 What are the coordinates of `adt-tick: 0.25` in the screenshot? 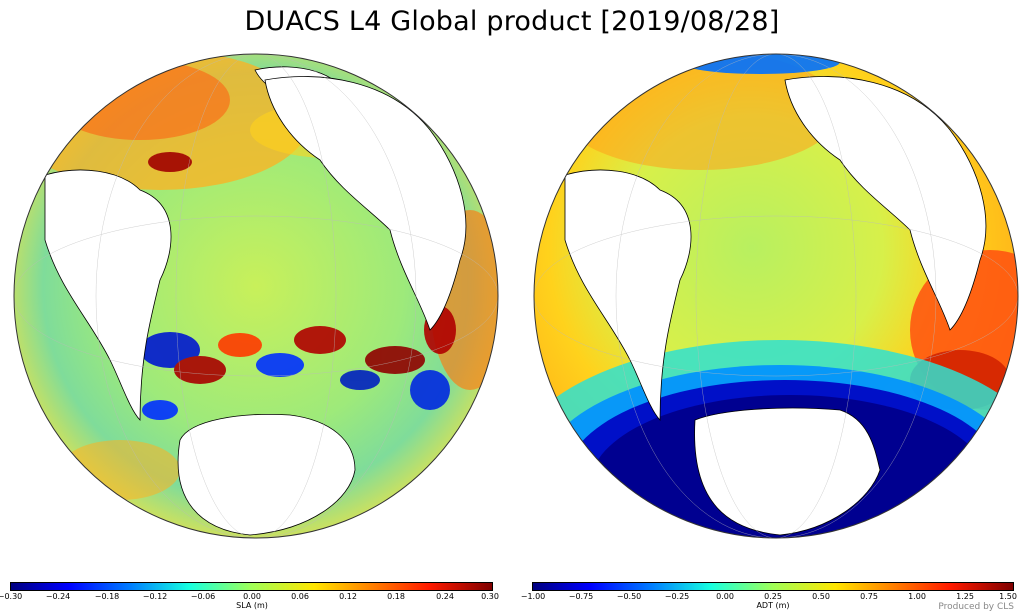 It's located at (773, 596).